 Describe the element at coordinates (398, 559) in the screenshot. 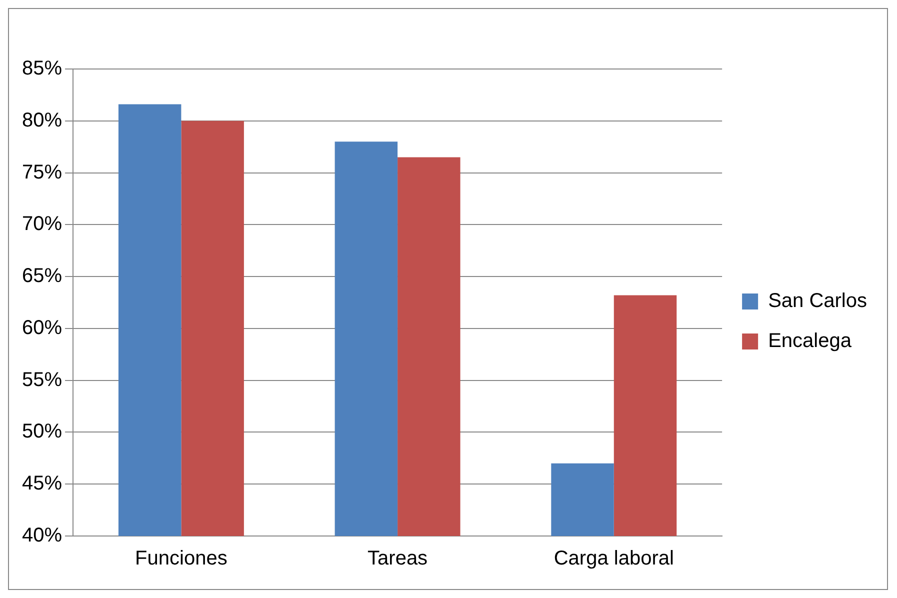

I see `x-tick-label: Tareas` at that location.